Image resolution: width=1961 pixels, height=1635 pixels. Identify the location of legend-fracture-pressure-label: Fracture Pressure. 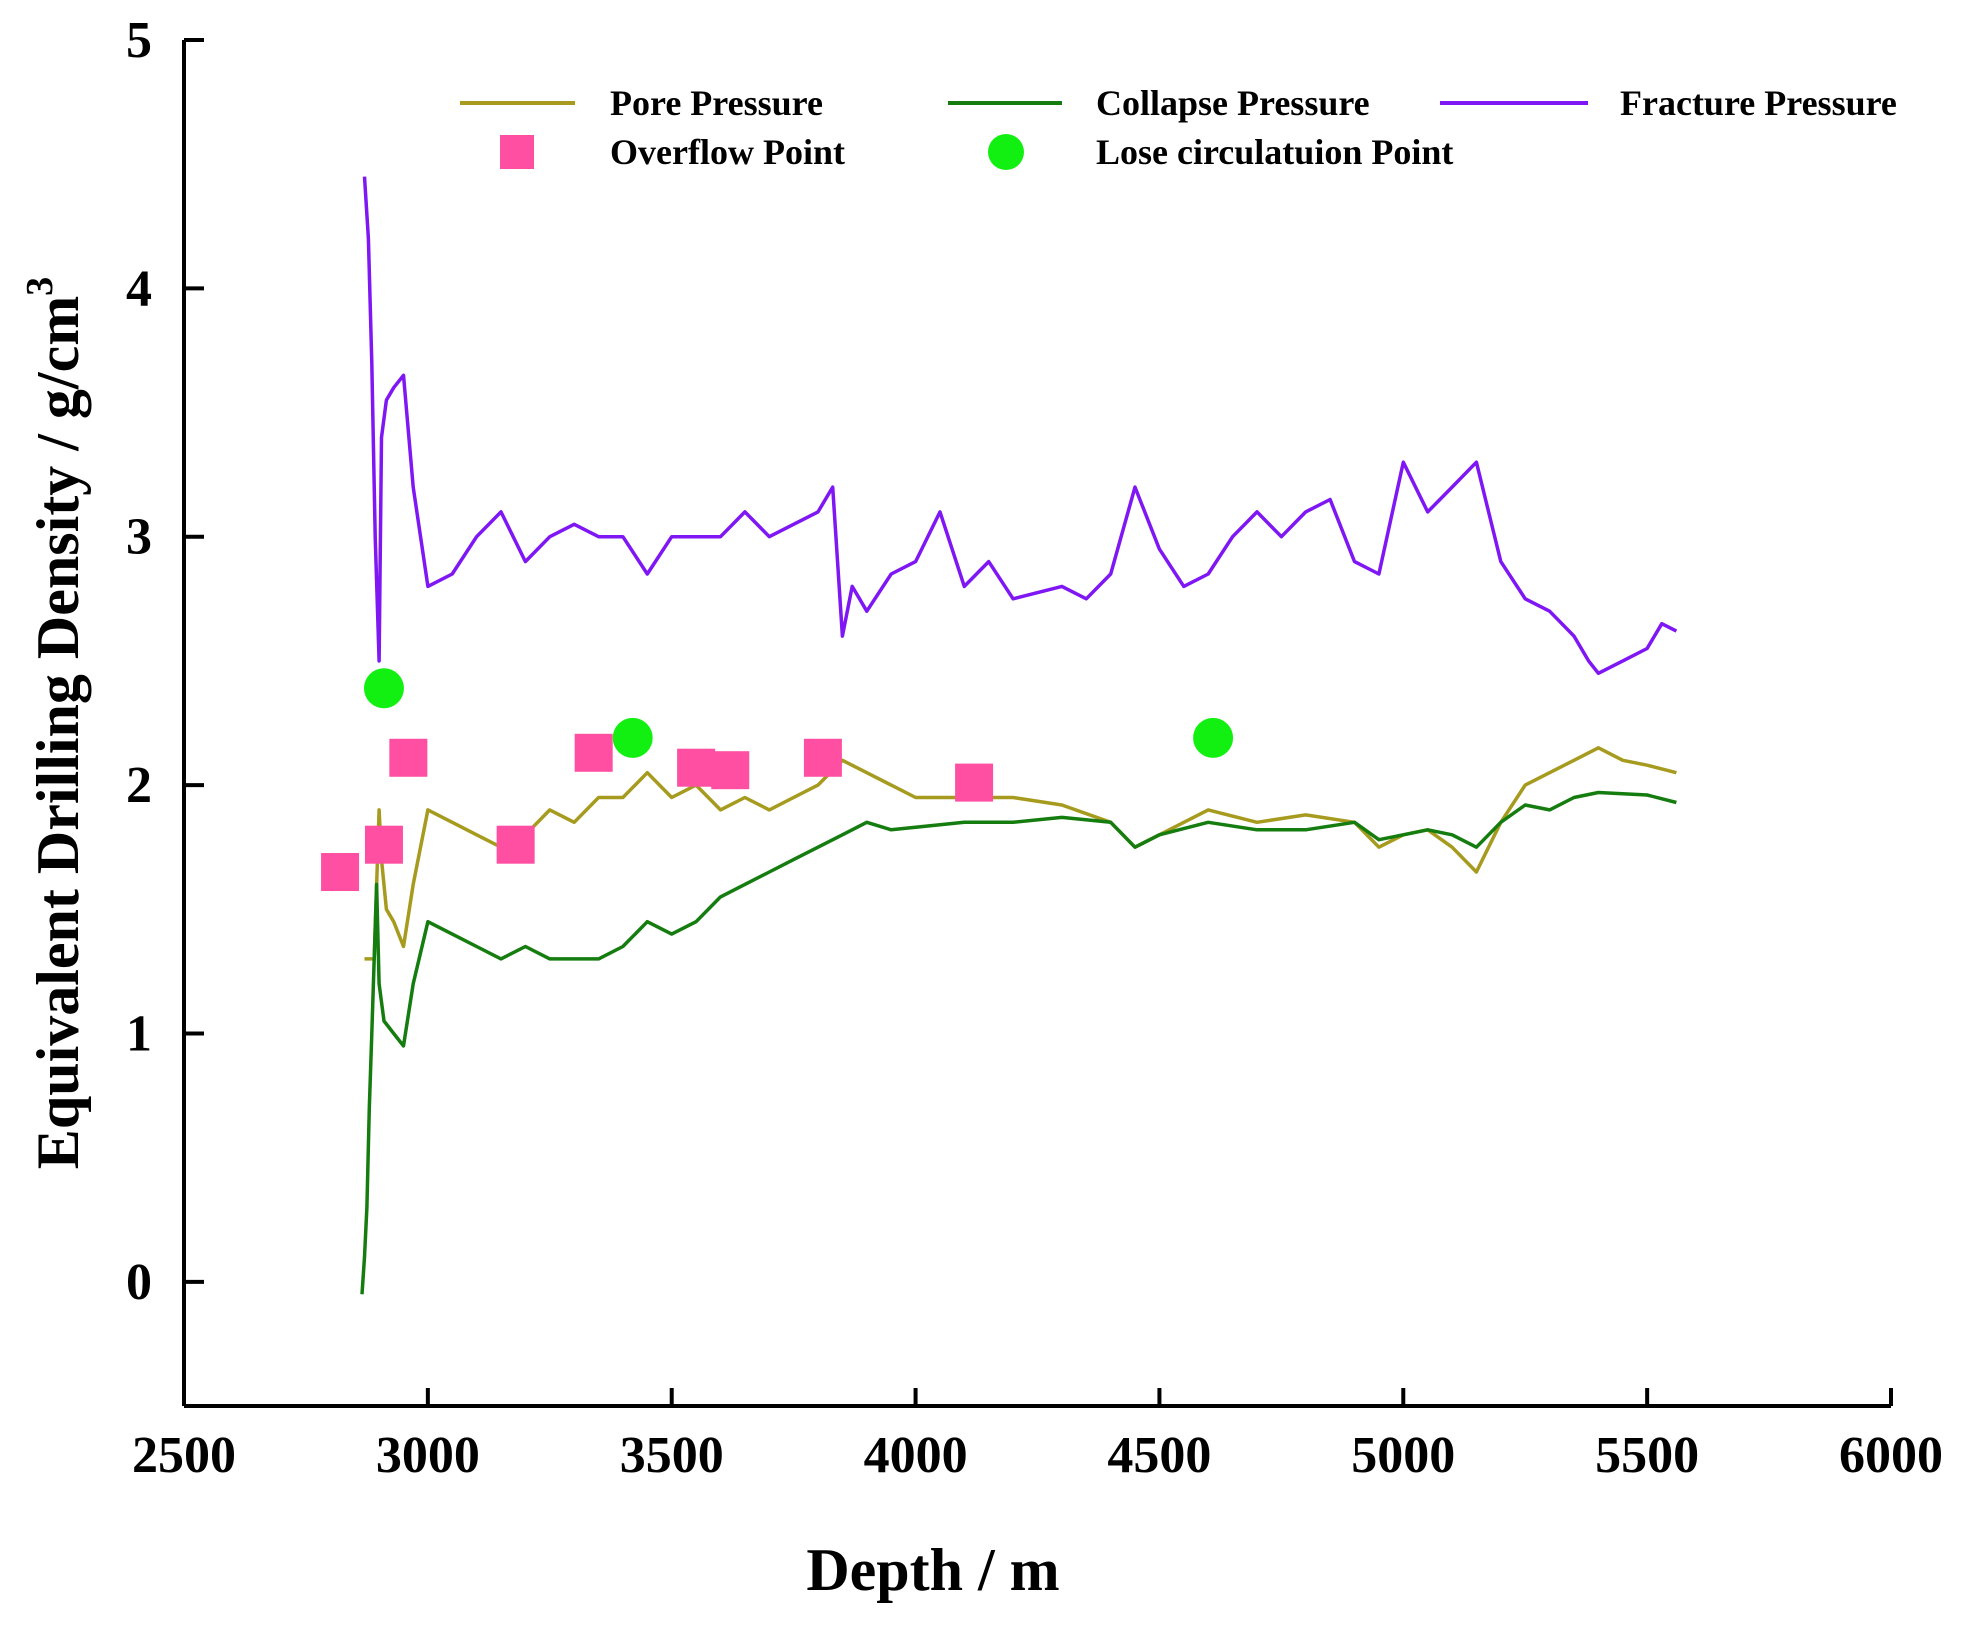
(1758, 103).